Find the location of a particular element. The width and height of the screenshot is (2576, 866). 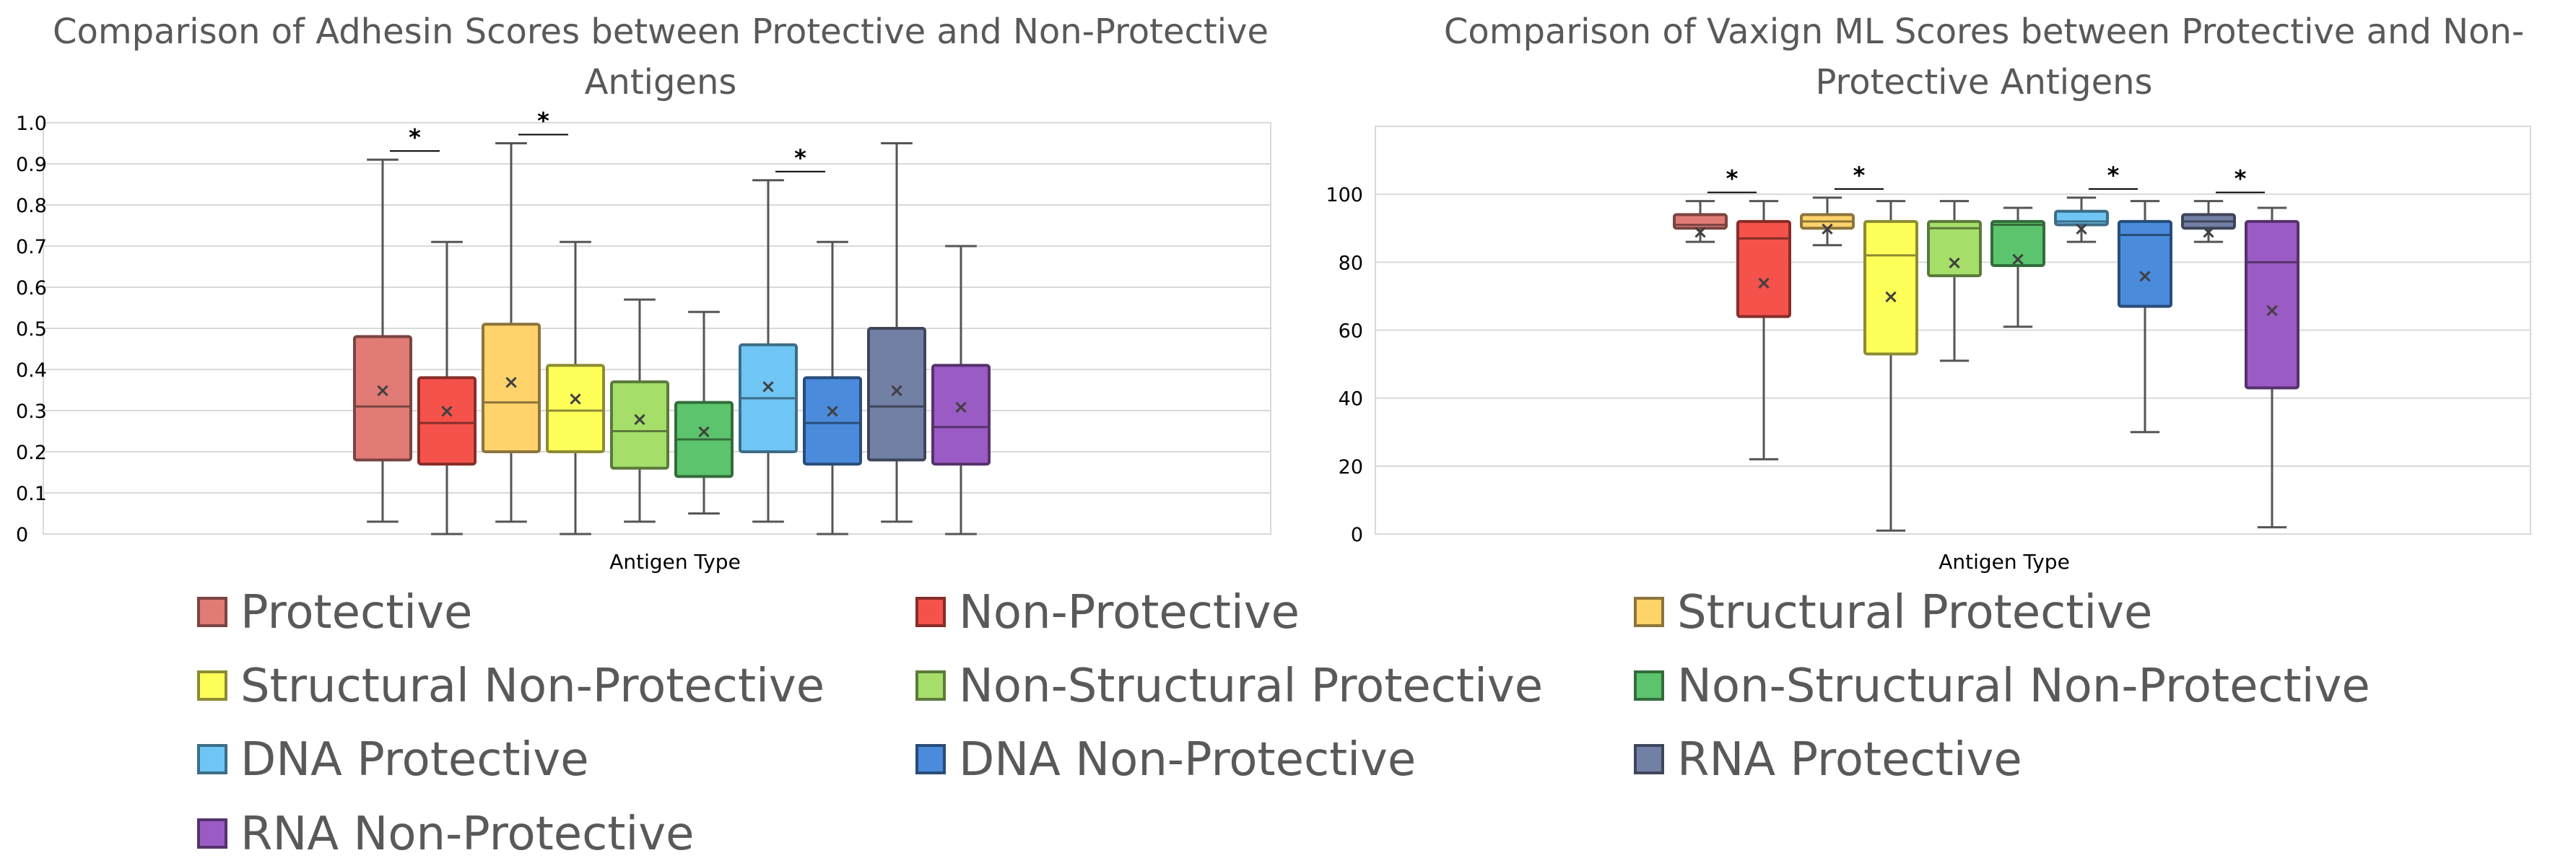

chart-title-line-2: Antigens is located at coordinates (661, 82).